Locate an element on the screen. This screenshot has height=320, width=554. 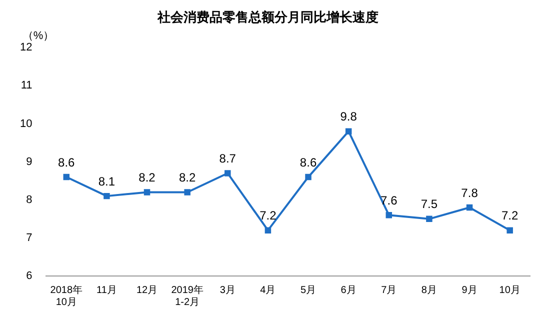
y-tick-label: 10 is located at coordinates (26, 124).